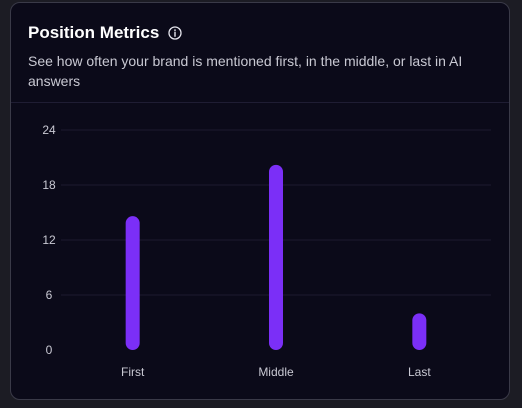 The width and height of the screenshot is (522, 408). Describe the element at coordinates (419, 331) in the screenshot. I see `bar-last` at that location.